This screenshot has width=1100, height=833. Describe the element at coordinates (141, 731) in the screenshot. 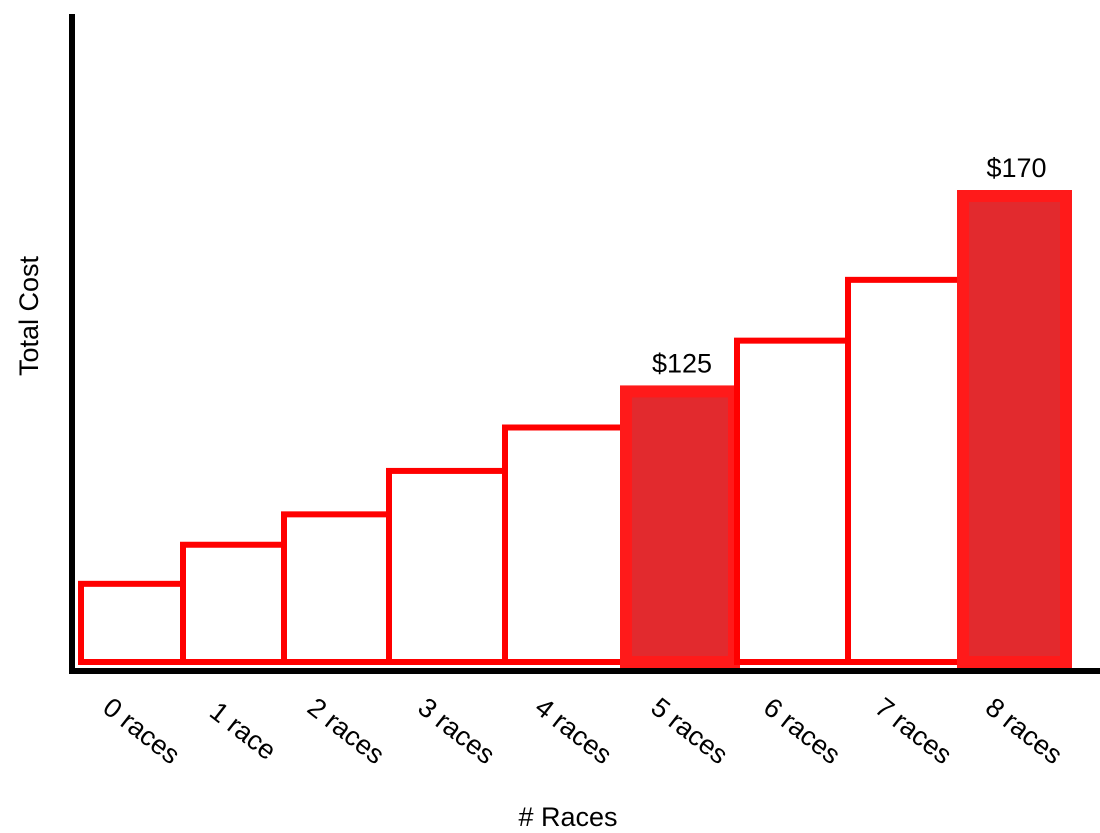

I see `x-tick-label: 0 races` at that location.